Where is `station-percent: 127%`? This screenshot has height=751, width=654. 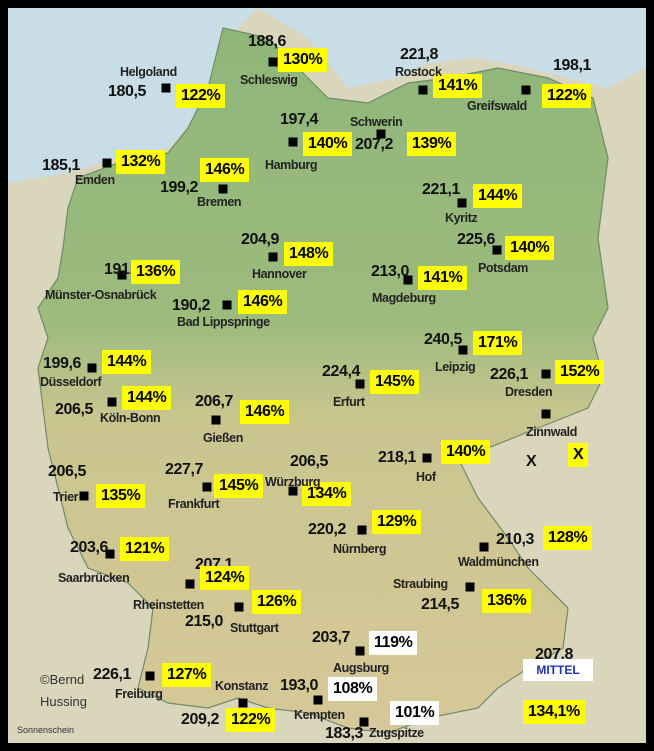 station-percent: 127% is located at coordinates (187, 675).